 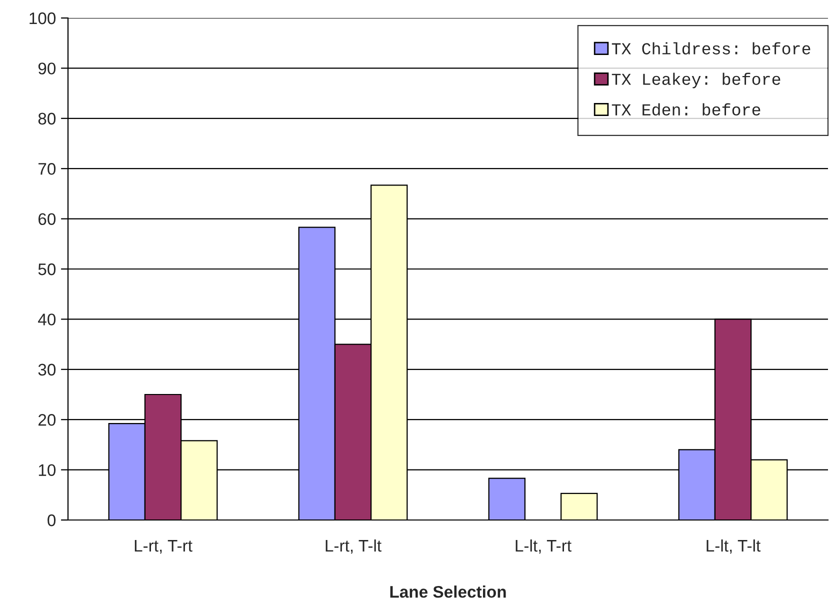 I want to click on legend-label: TX Childress: before, so click(x=711, y=48).